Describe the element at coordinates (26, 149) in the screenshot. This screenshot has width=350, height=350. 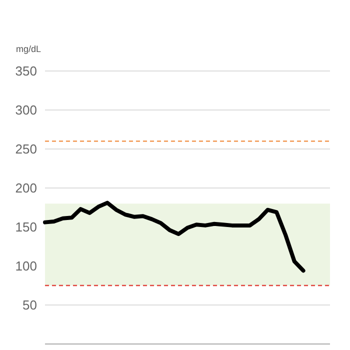
I see `y-tick-label: 250` at that location.